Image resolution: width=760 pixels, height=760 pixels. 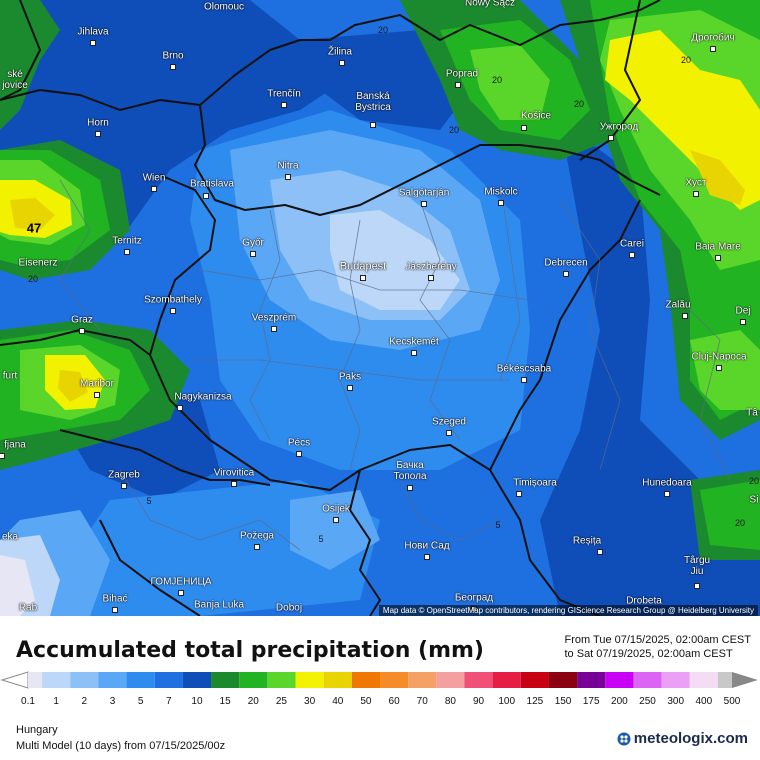 I want to click on legend-label: 50, so click(x=366, y=701).